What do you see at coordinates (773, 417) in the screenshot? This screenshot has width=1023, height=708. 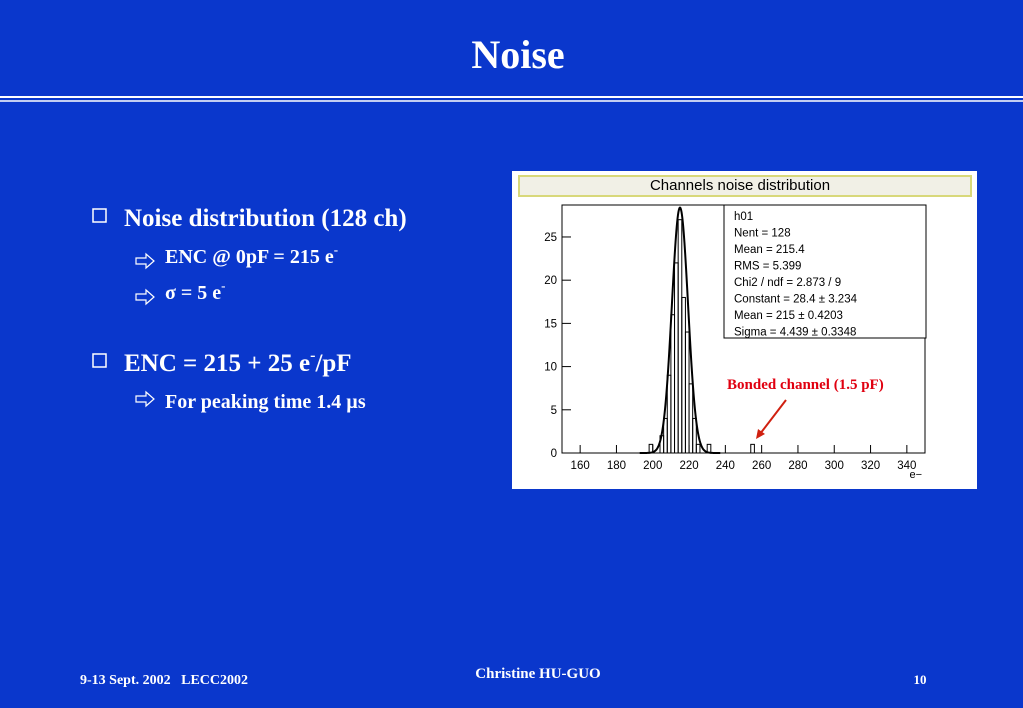 I see `annotation-arrow` at bounding box center [773, 417].